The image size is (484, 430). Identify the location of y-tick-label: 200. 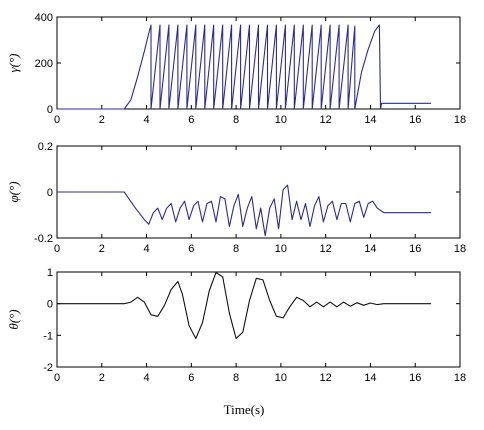
(44, 64).